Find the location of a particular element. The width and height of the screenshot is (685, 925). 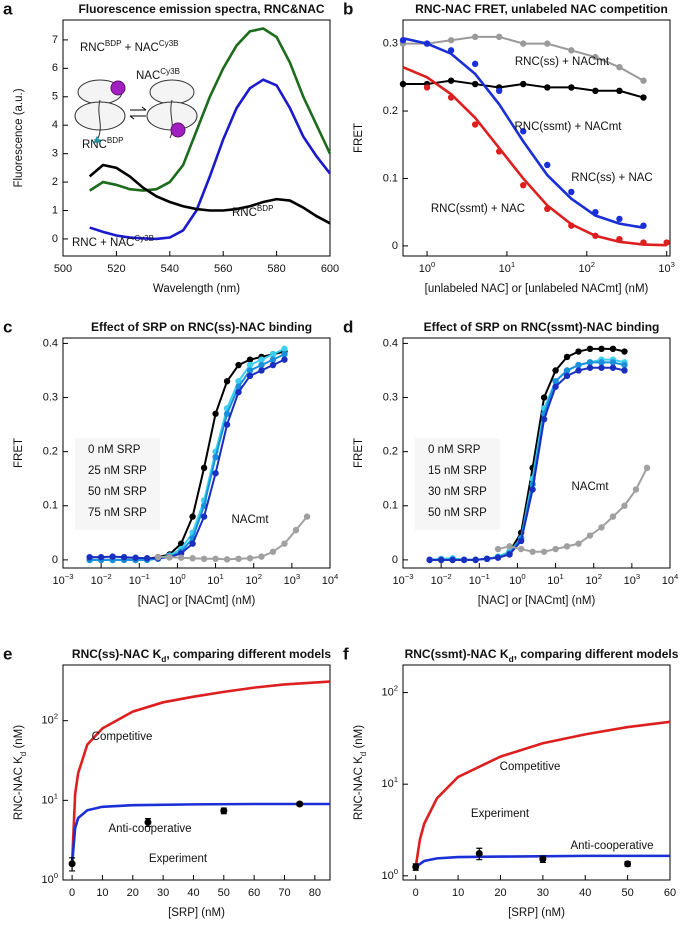

x-axis-label: Wavelength (nm) is located at coordinates (196, 289).